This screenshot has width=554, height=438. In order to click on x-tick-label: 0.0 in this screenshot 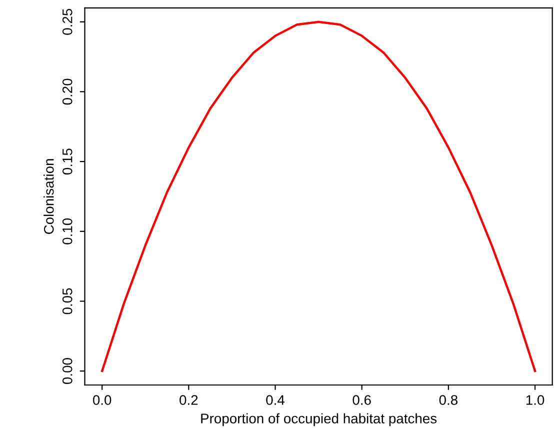, I will do `click(102, 400)`.